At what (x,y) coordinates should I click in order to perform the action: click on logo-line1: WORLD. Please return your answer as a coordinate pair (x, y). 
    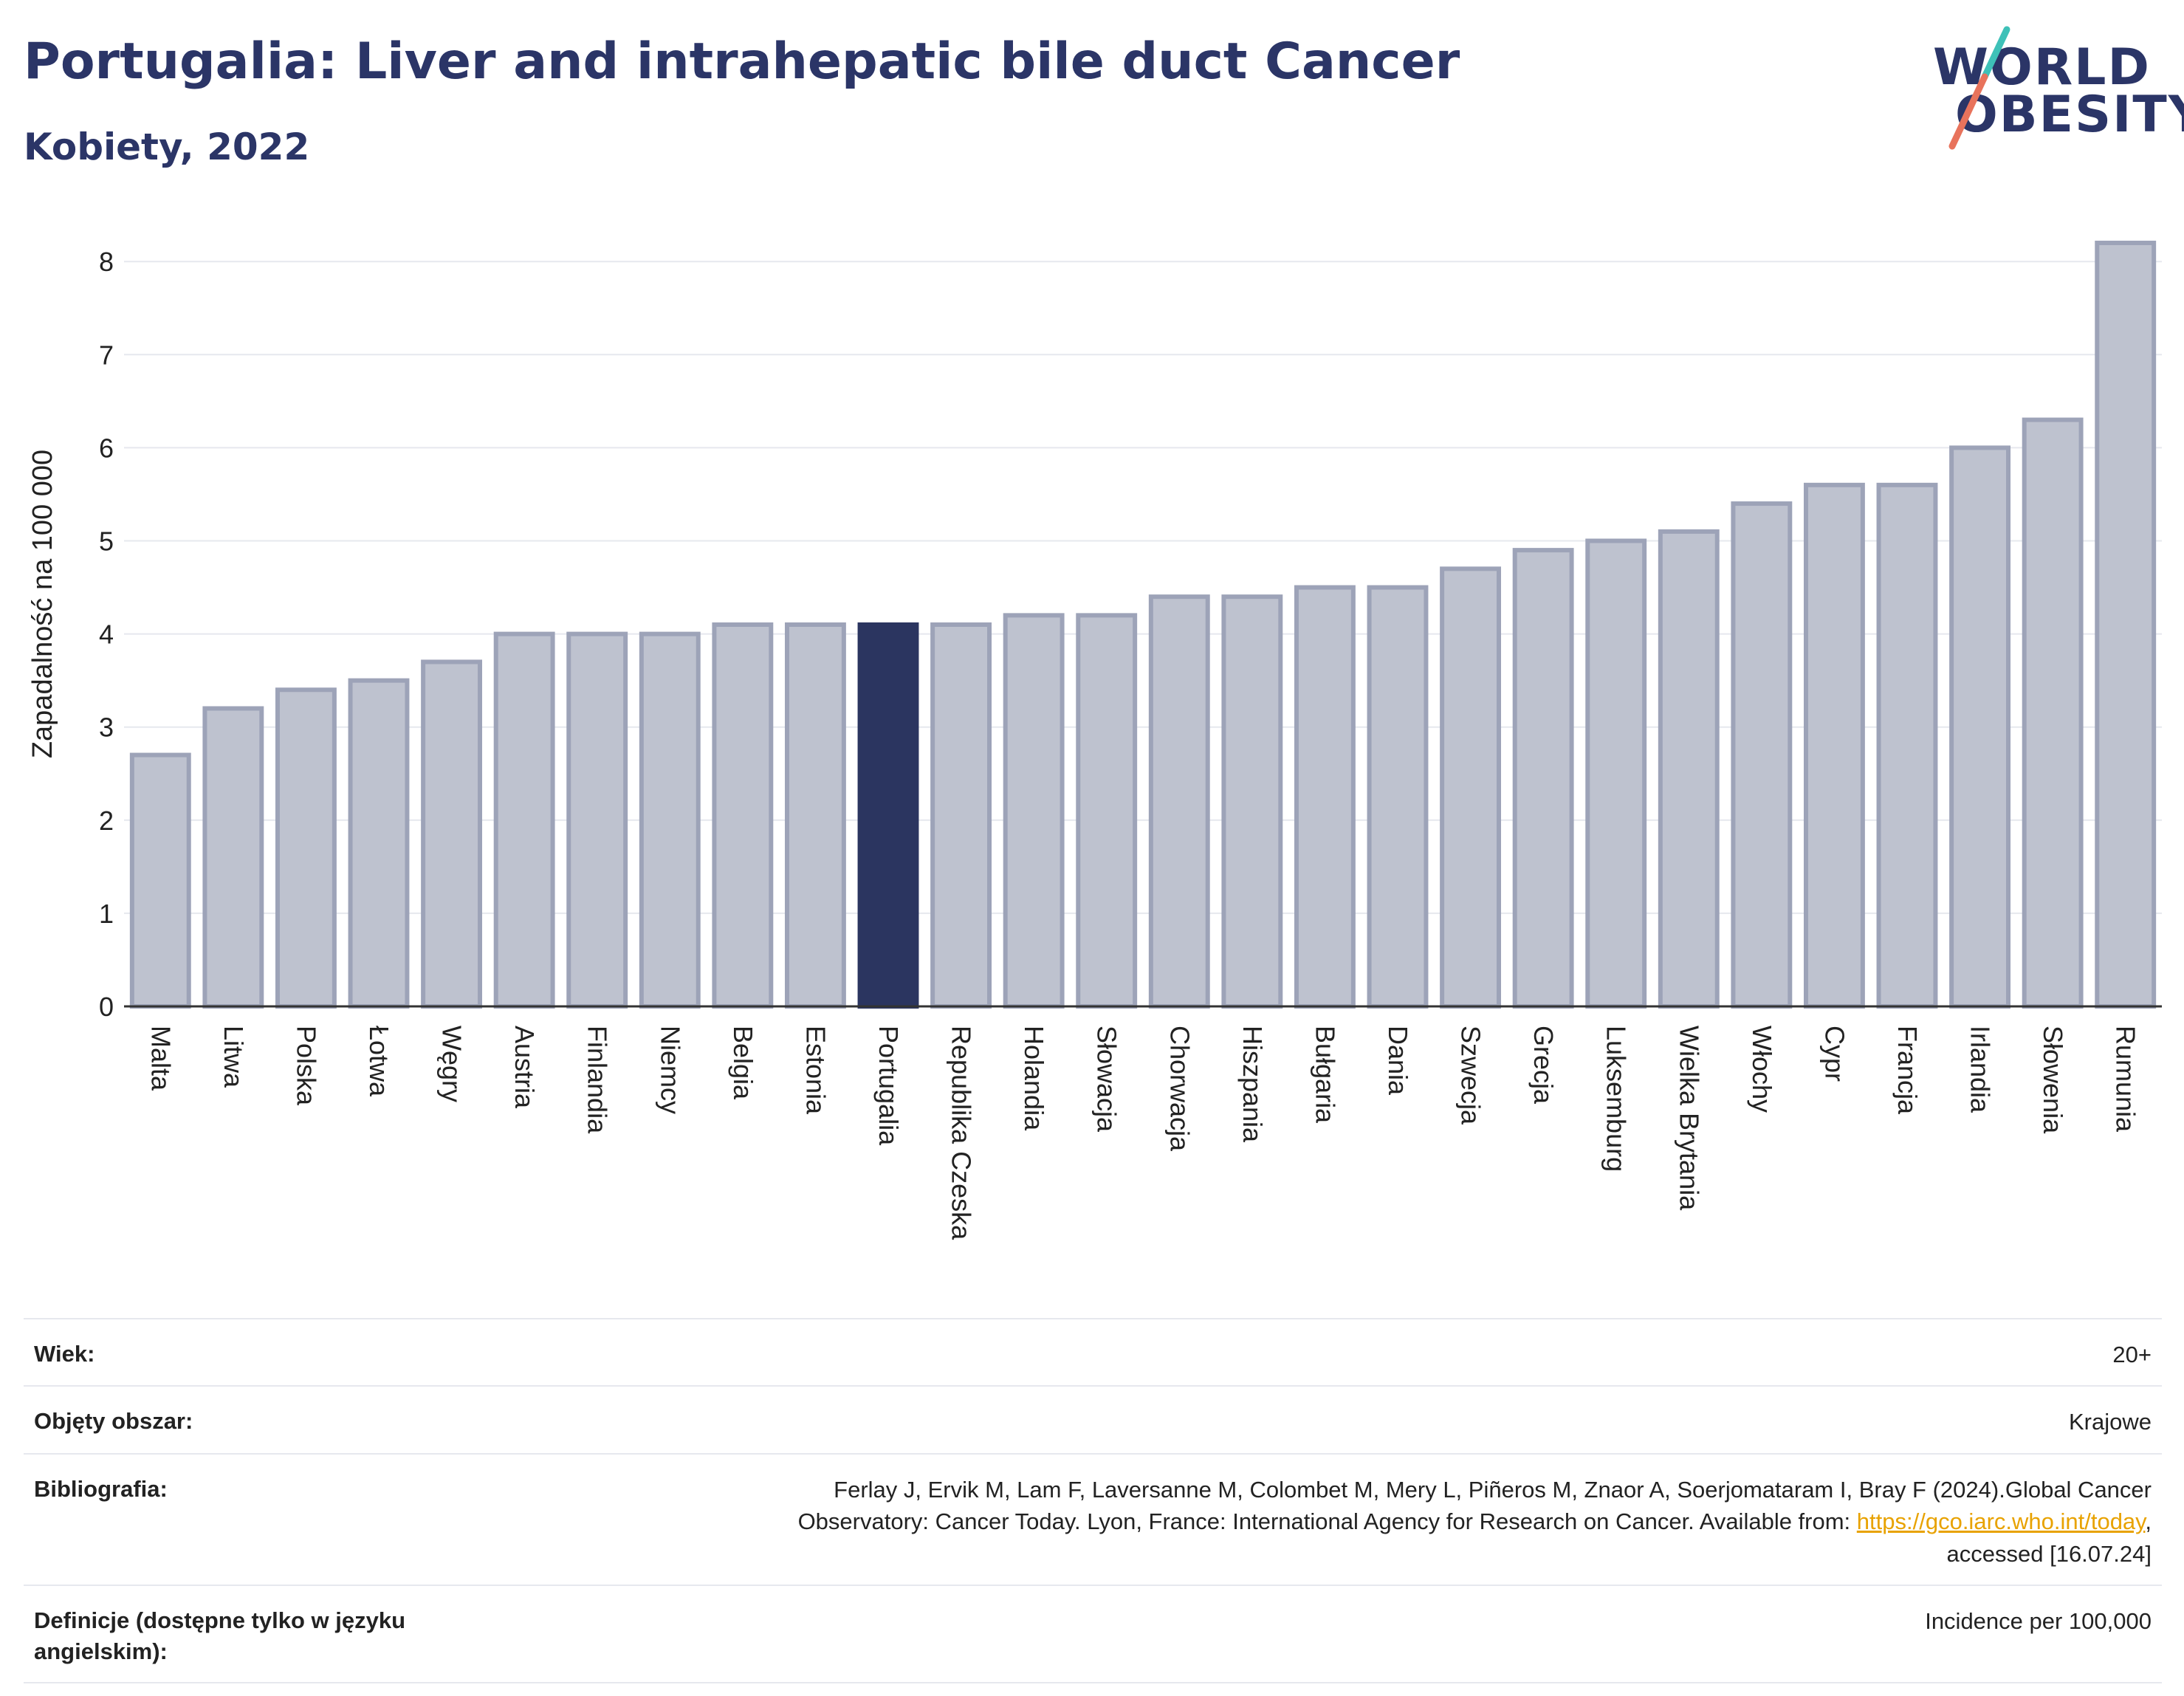
    Looking at the image, I should click on (2042, 67).